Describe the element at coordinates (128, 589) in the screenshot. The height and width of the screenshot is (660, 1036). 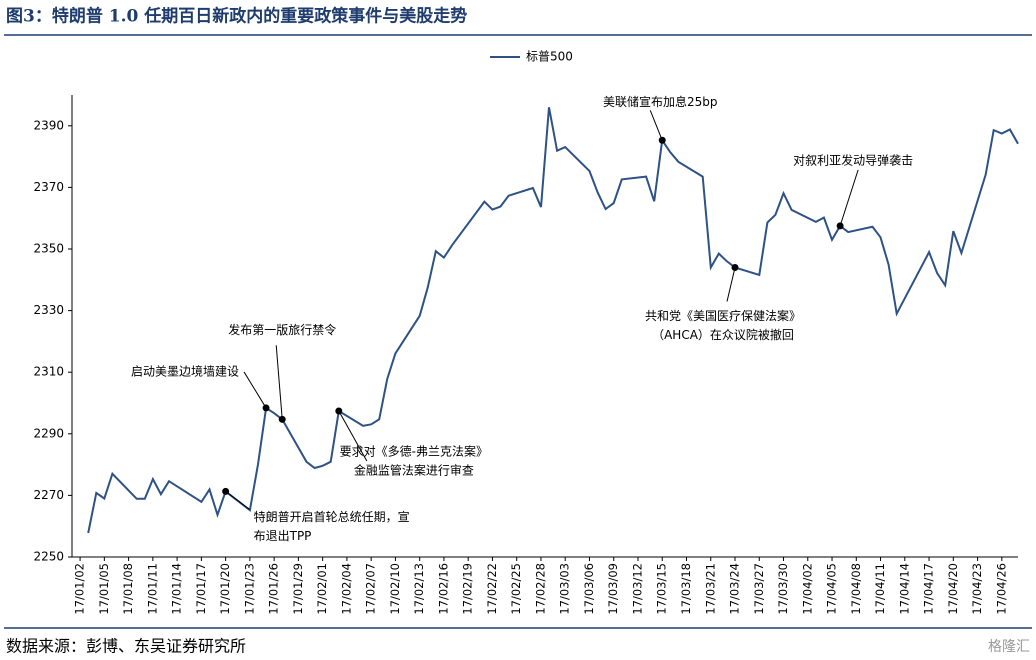
I see `x-tick-label: 17/01/08` at that location.